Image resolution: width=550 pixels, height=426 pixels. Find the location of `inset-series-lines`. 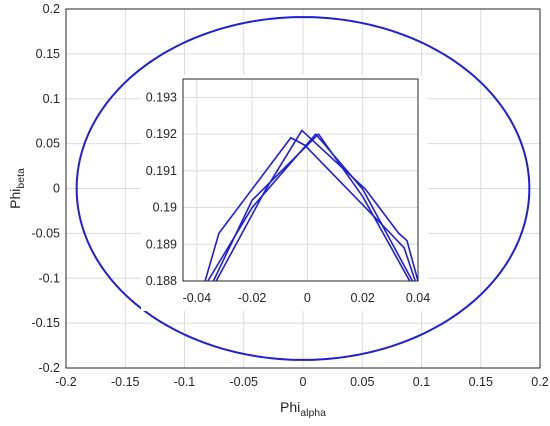

inset-series-lines is located at coordinates (311, 205).